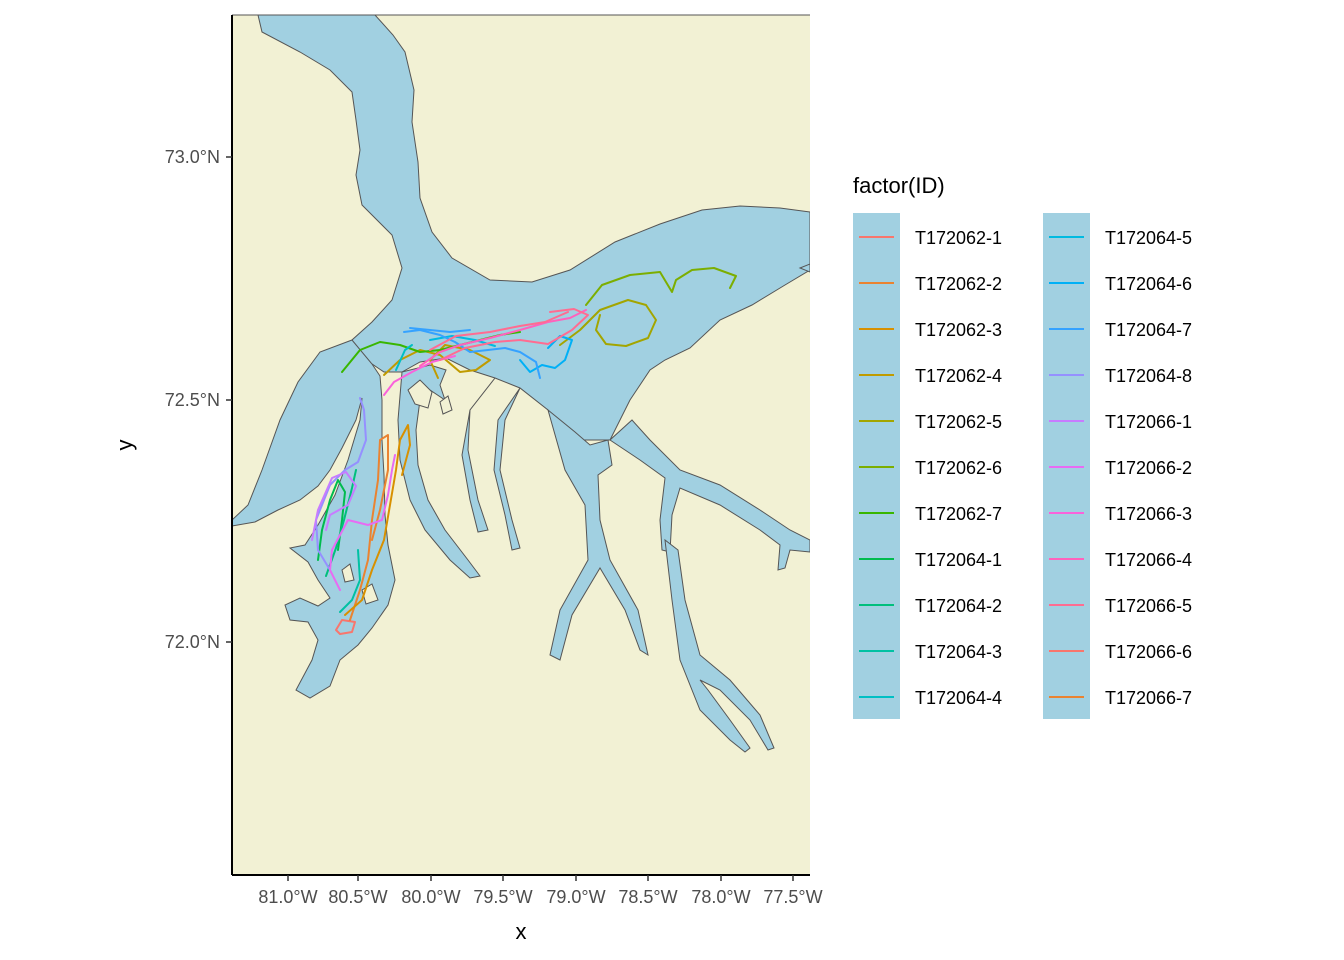 The height and width of the screenshot is (960, 1344). I want to click on legend-label: T172062-4, so click(958, 376).